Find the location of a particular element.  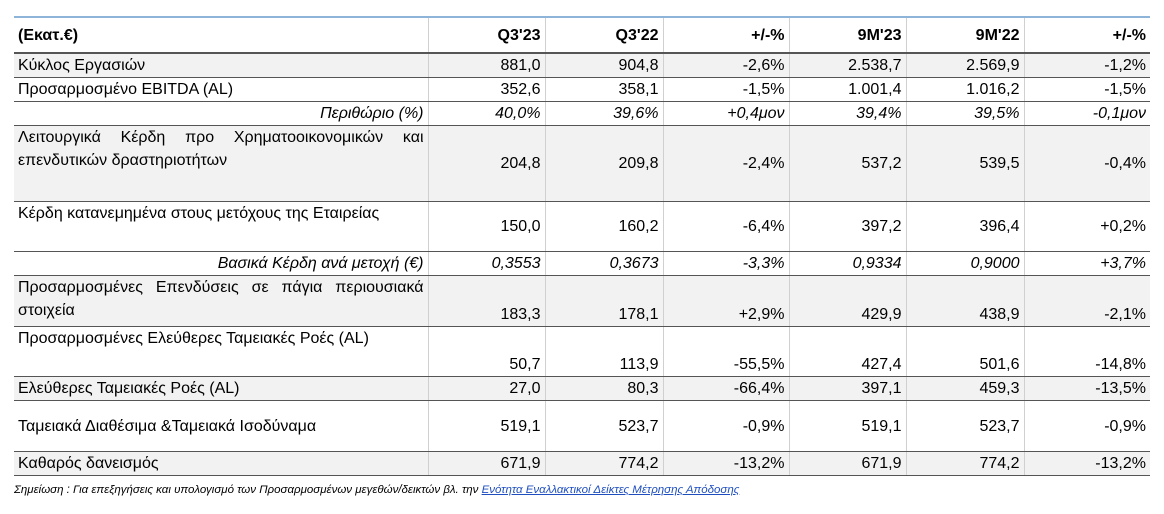

value-cell: 429,9 is located at coordinates (847, 301).